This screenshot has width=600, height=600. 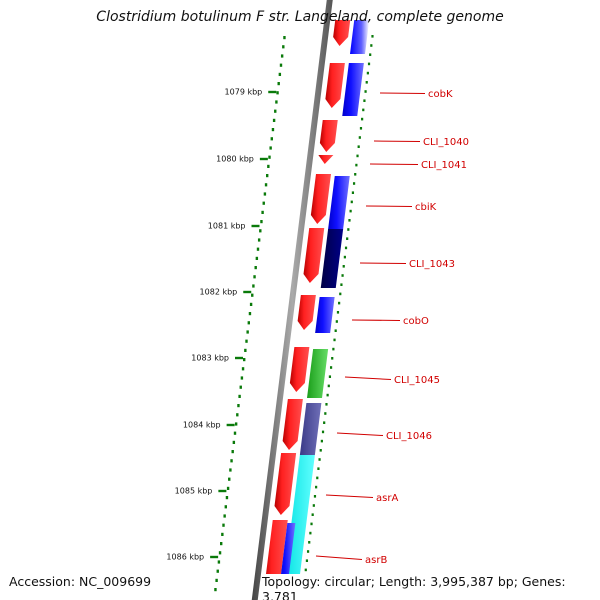 I want to click on kbp-label: 1084 kbp, so click(x=202, y=425).